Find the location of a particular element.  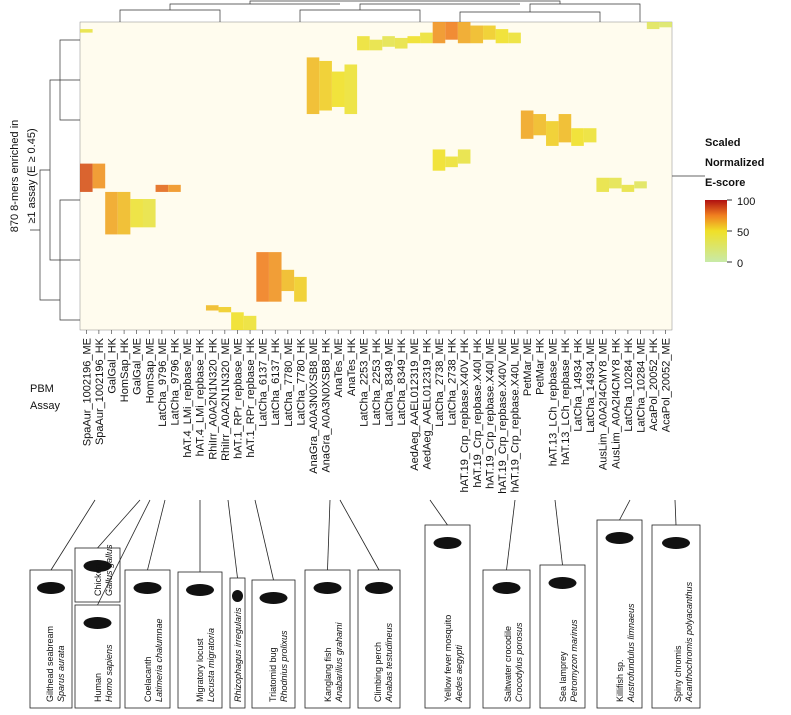

column-label: AedAeg_AAEL012319_ME is located at coordinates (415, 404).